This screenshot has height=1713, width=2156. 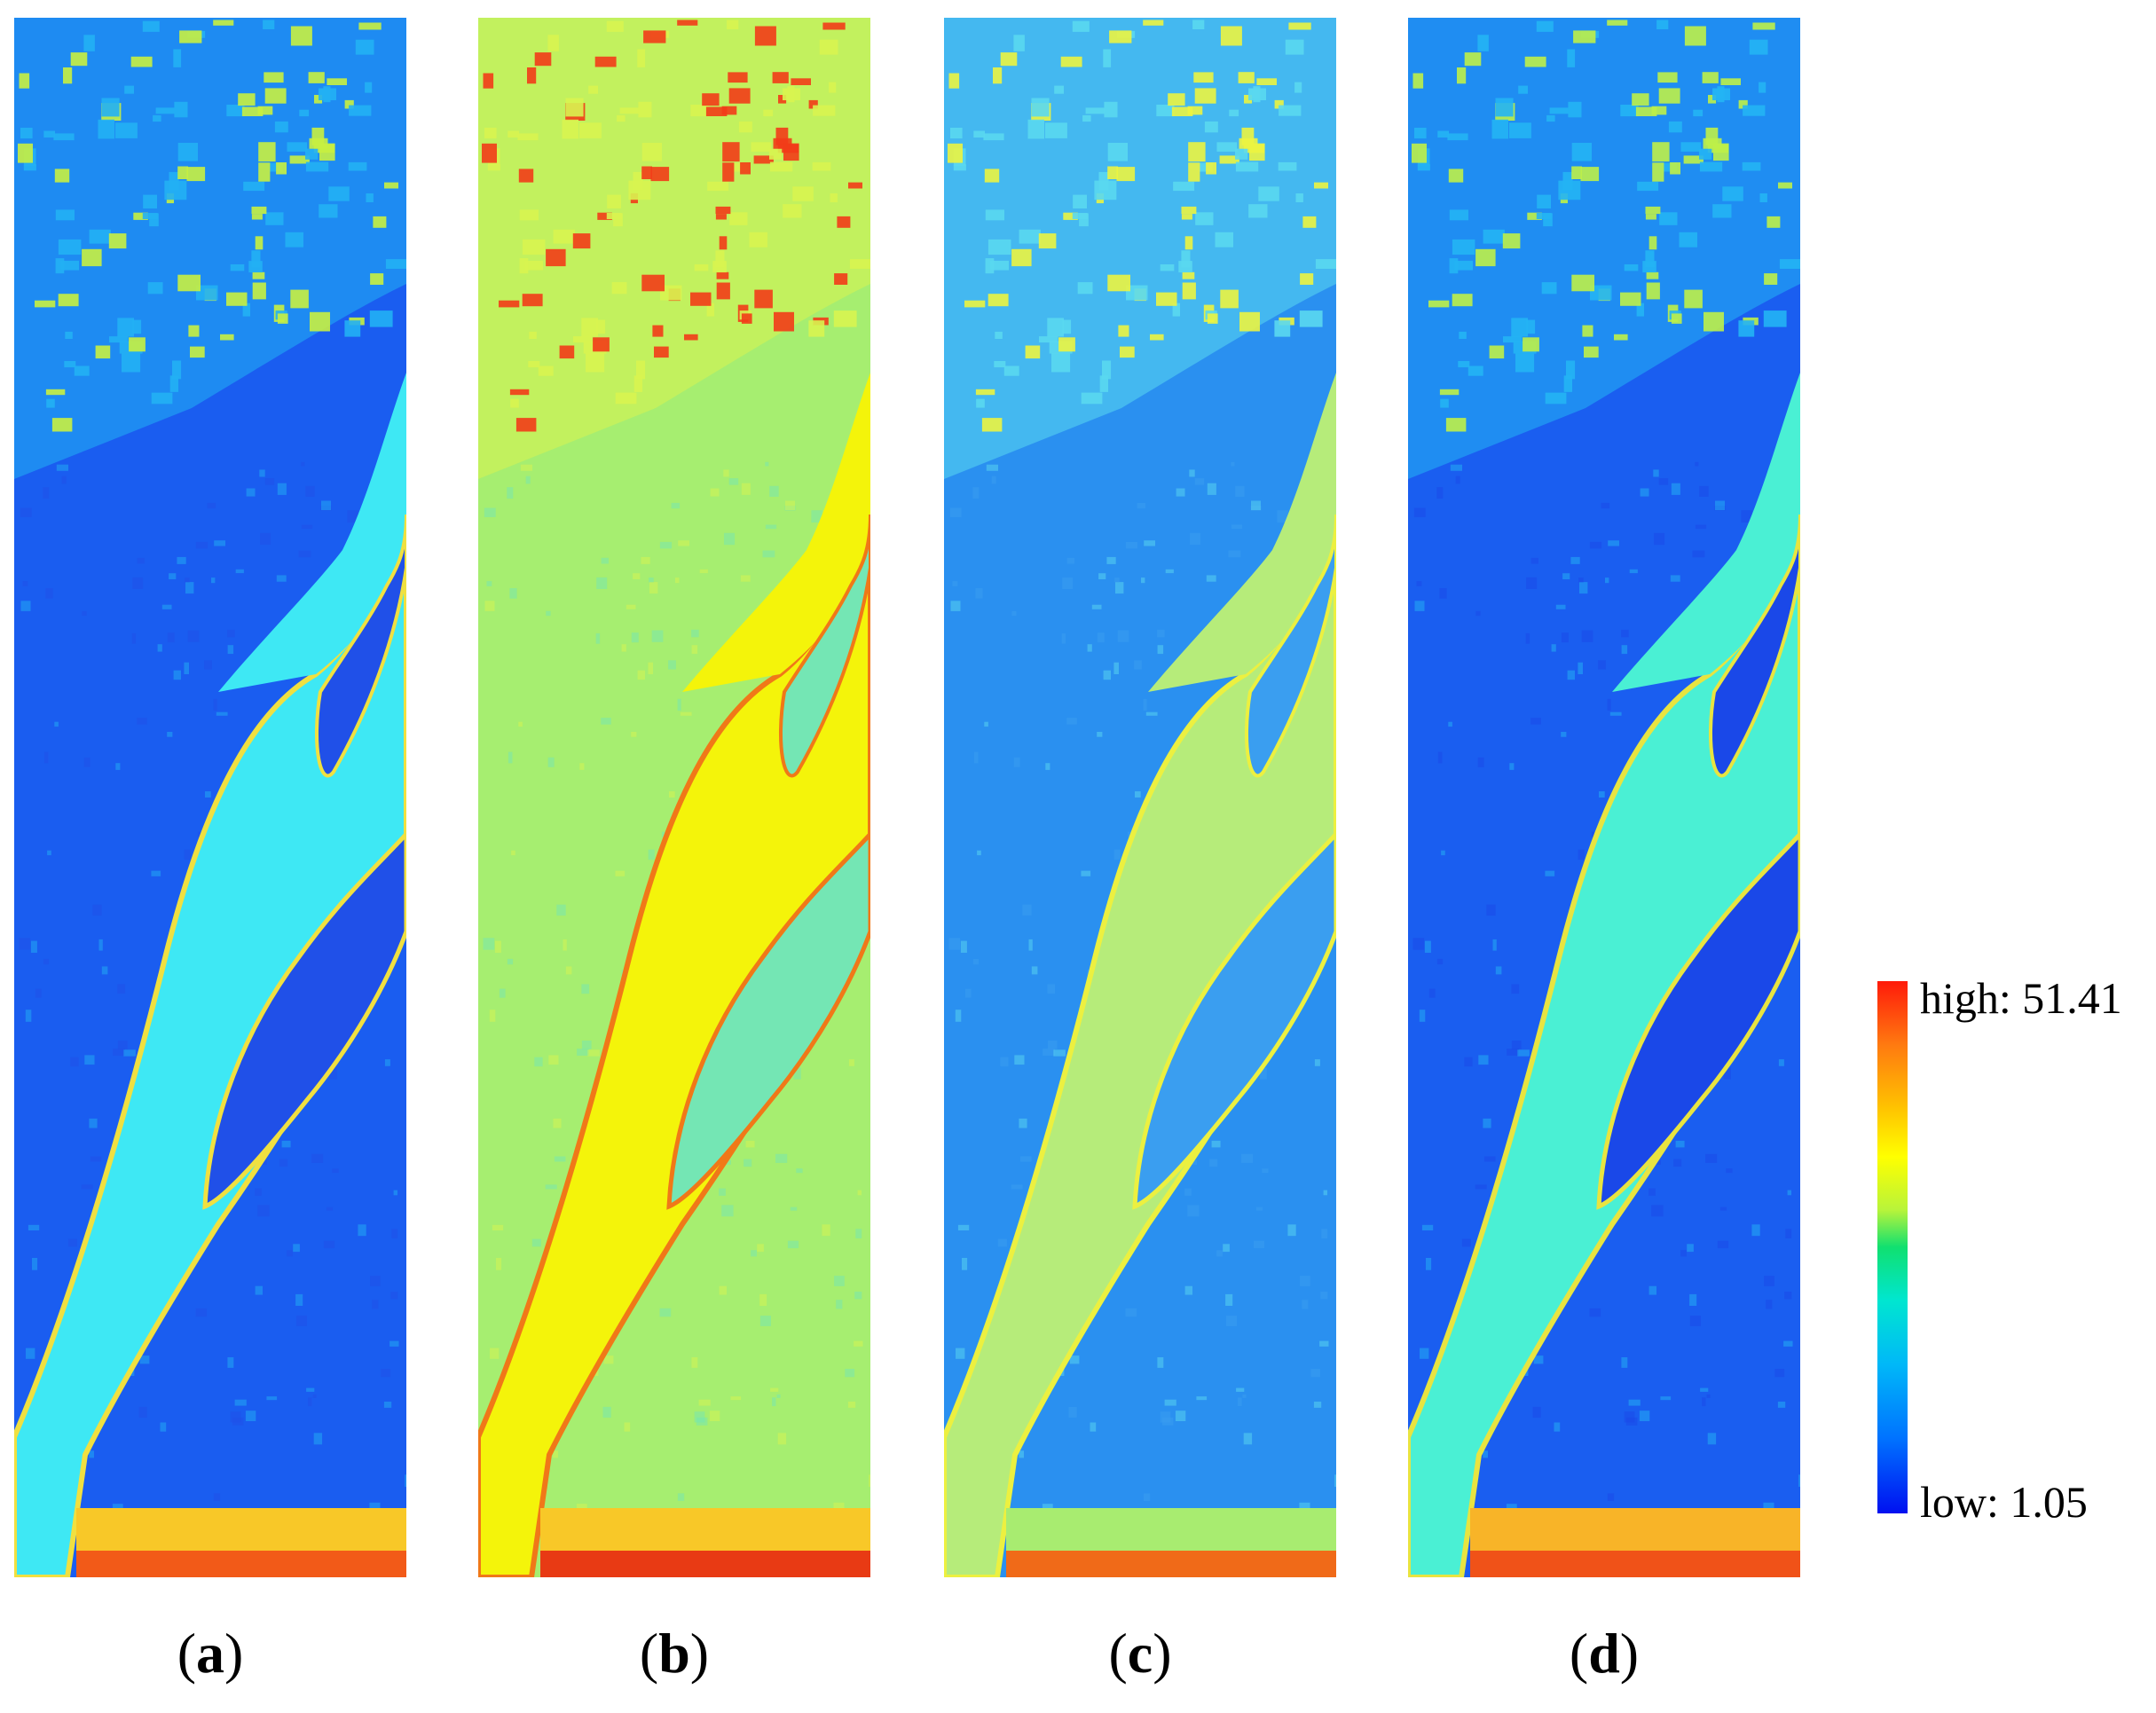 I want to click on caption-a: (a), so click(x=211, y=1653).